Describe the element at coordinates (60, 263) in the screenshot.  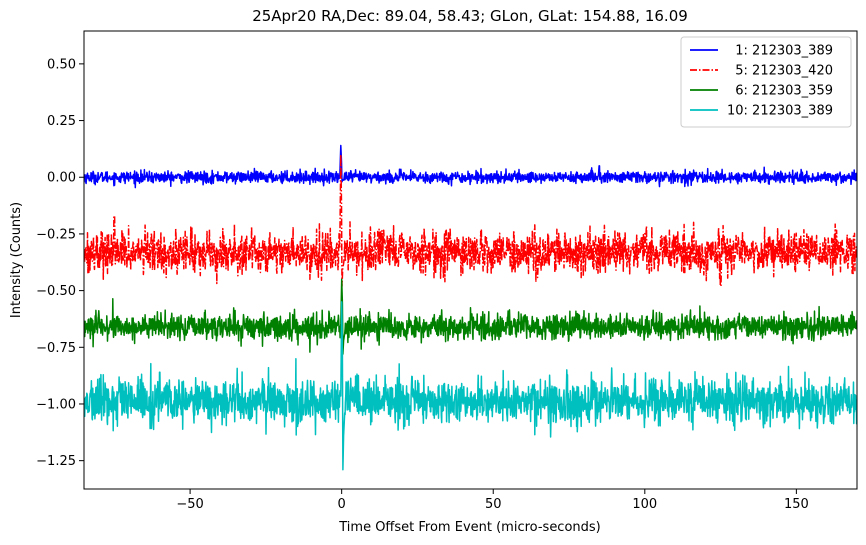
I see `y-axis: 0.50 0.25 0.00 −0.25 −0.50 −0.75 −1.00 −1.25` at that location.